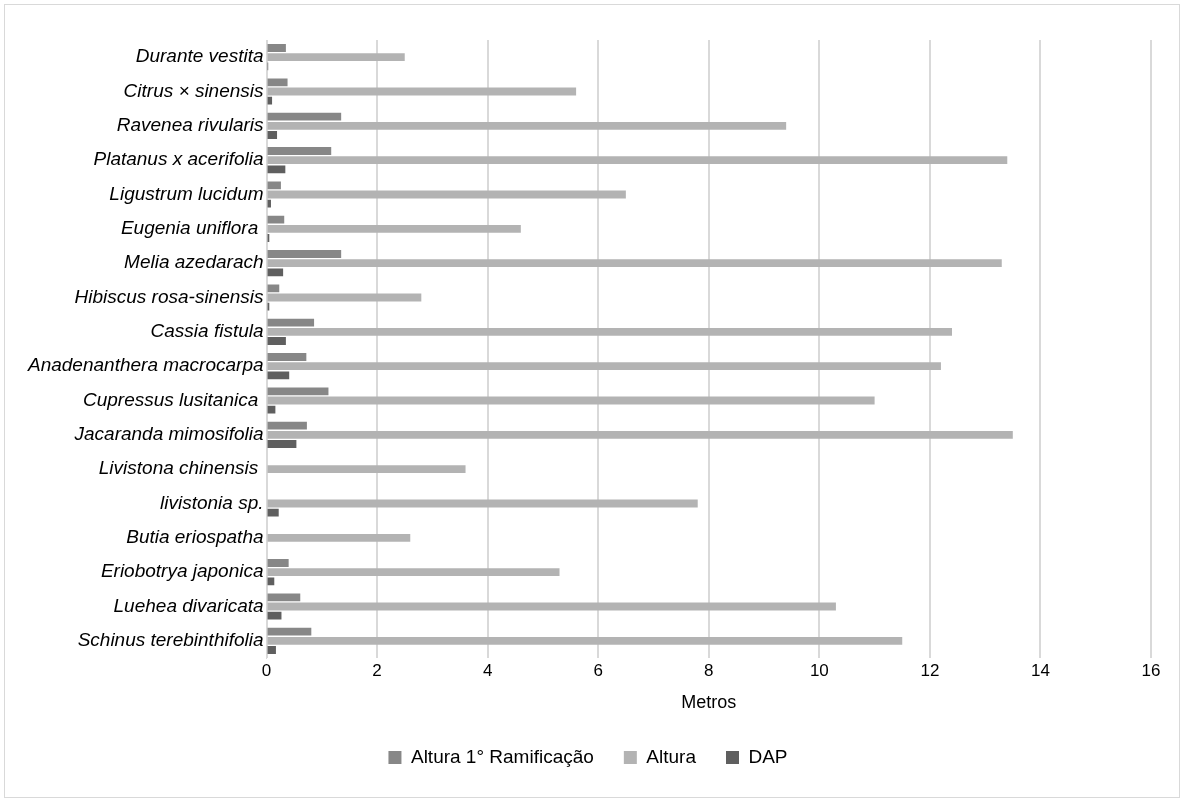 This screenshot has width=1184, height=802. I want to click on x-axis-title: Metros, so click(709, 702).